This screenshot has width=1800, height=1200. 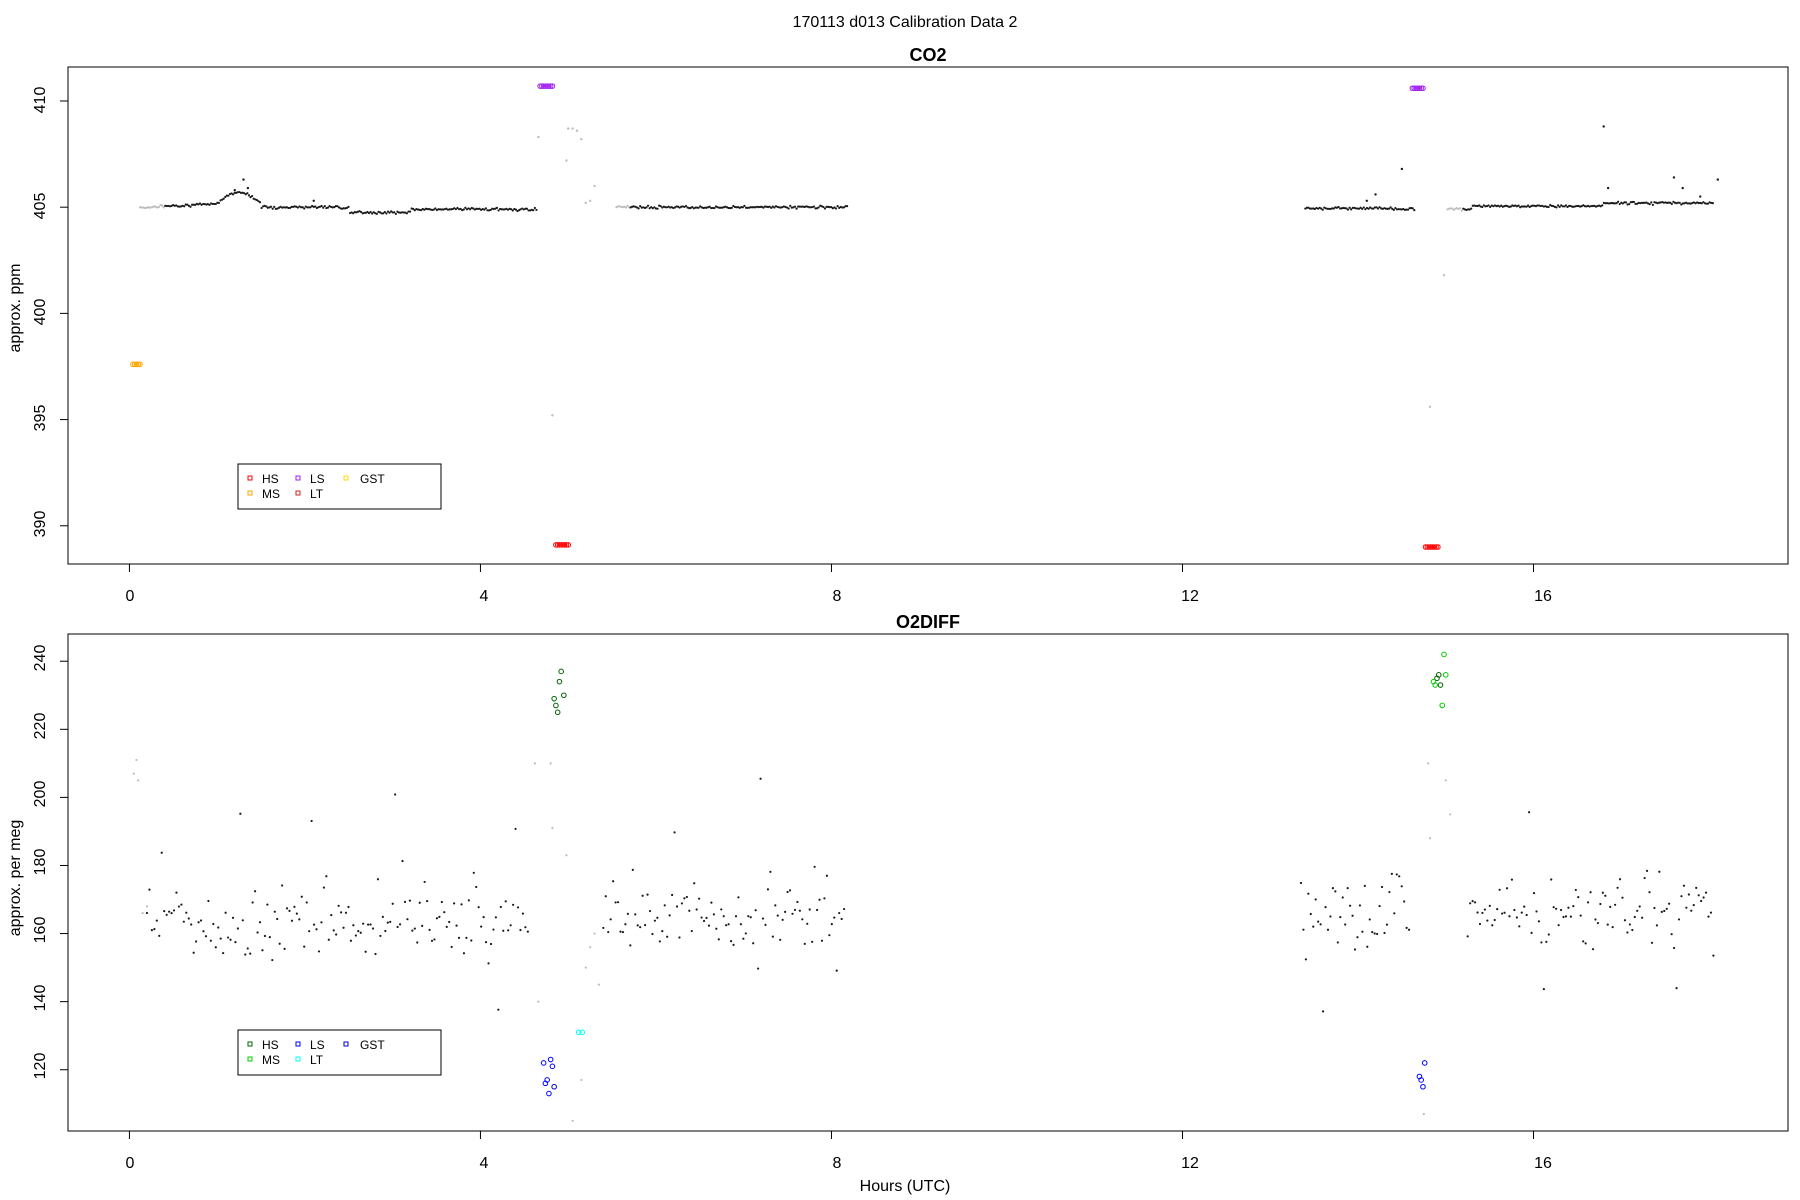 I want to click on co2-y-axis: 390 395 400 405 410 approx. ppm, so click(x=38, y=312).